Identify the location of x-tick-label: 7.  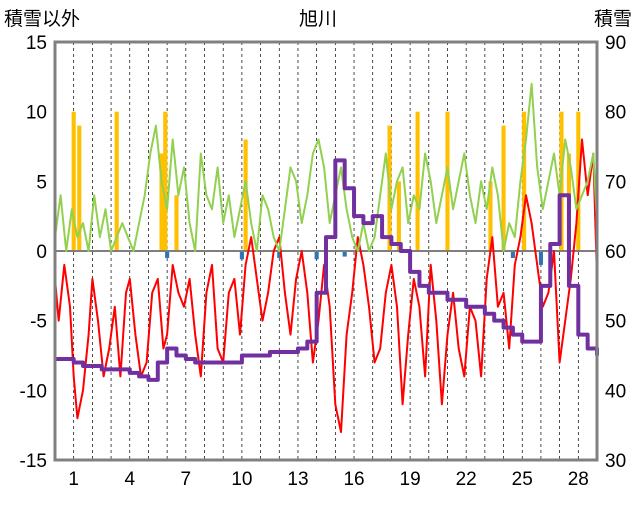
(186, 479).